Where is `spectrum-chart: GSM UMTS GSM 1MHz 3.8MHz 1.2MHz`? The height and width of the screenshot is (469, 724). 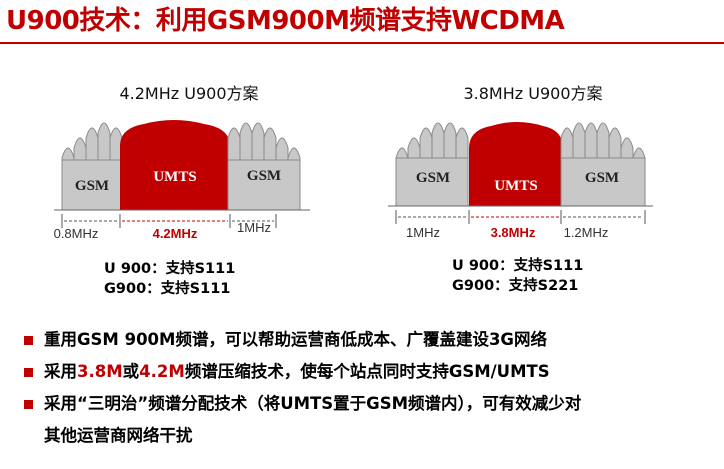
spectrum-chart: GSM UMTS GSM 1MHz 3.8MHz 1.2MHz is located at coordinates (520, 181).